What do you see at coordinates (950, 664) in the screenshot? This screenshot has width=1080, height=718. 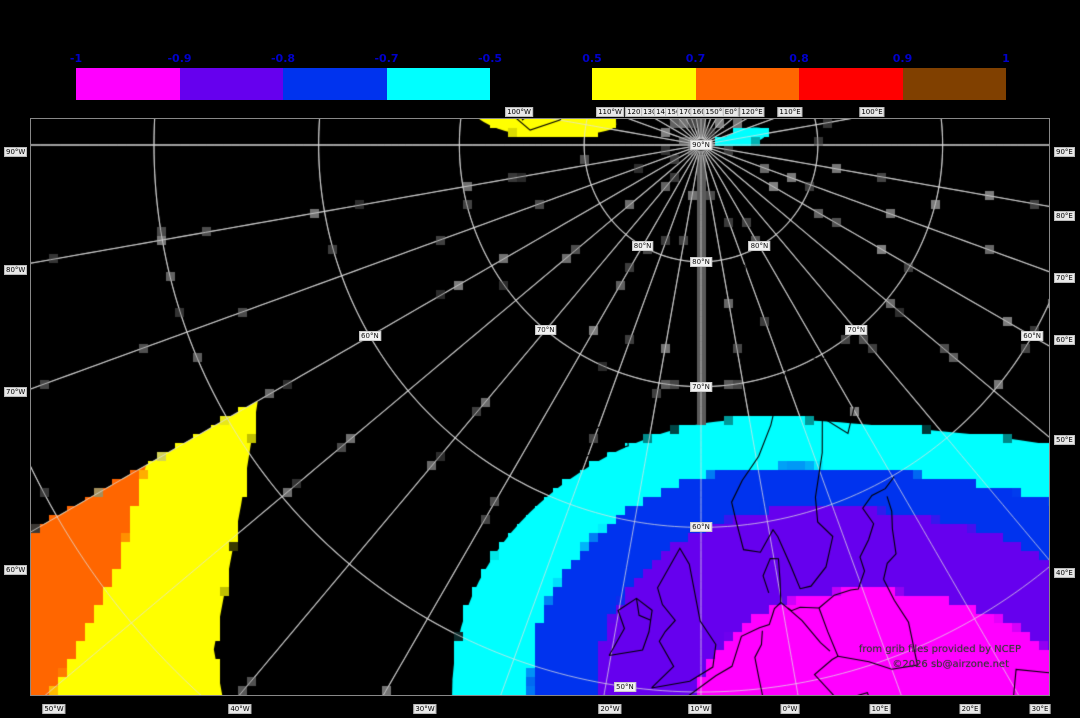 I see `attribution-copyright: ©2026 sb@airzone.net` at bounding box center [950, 664].